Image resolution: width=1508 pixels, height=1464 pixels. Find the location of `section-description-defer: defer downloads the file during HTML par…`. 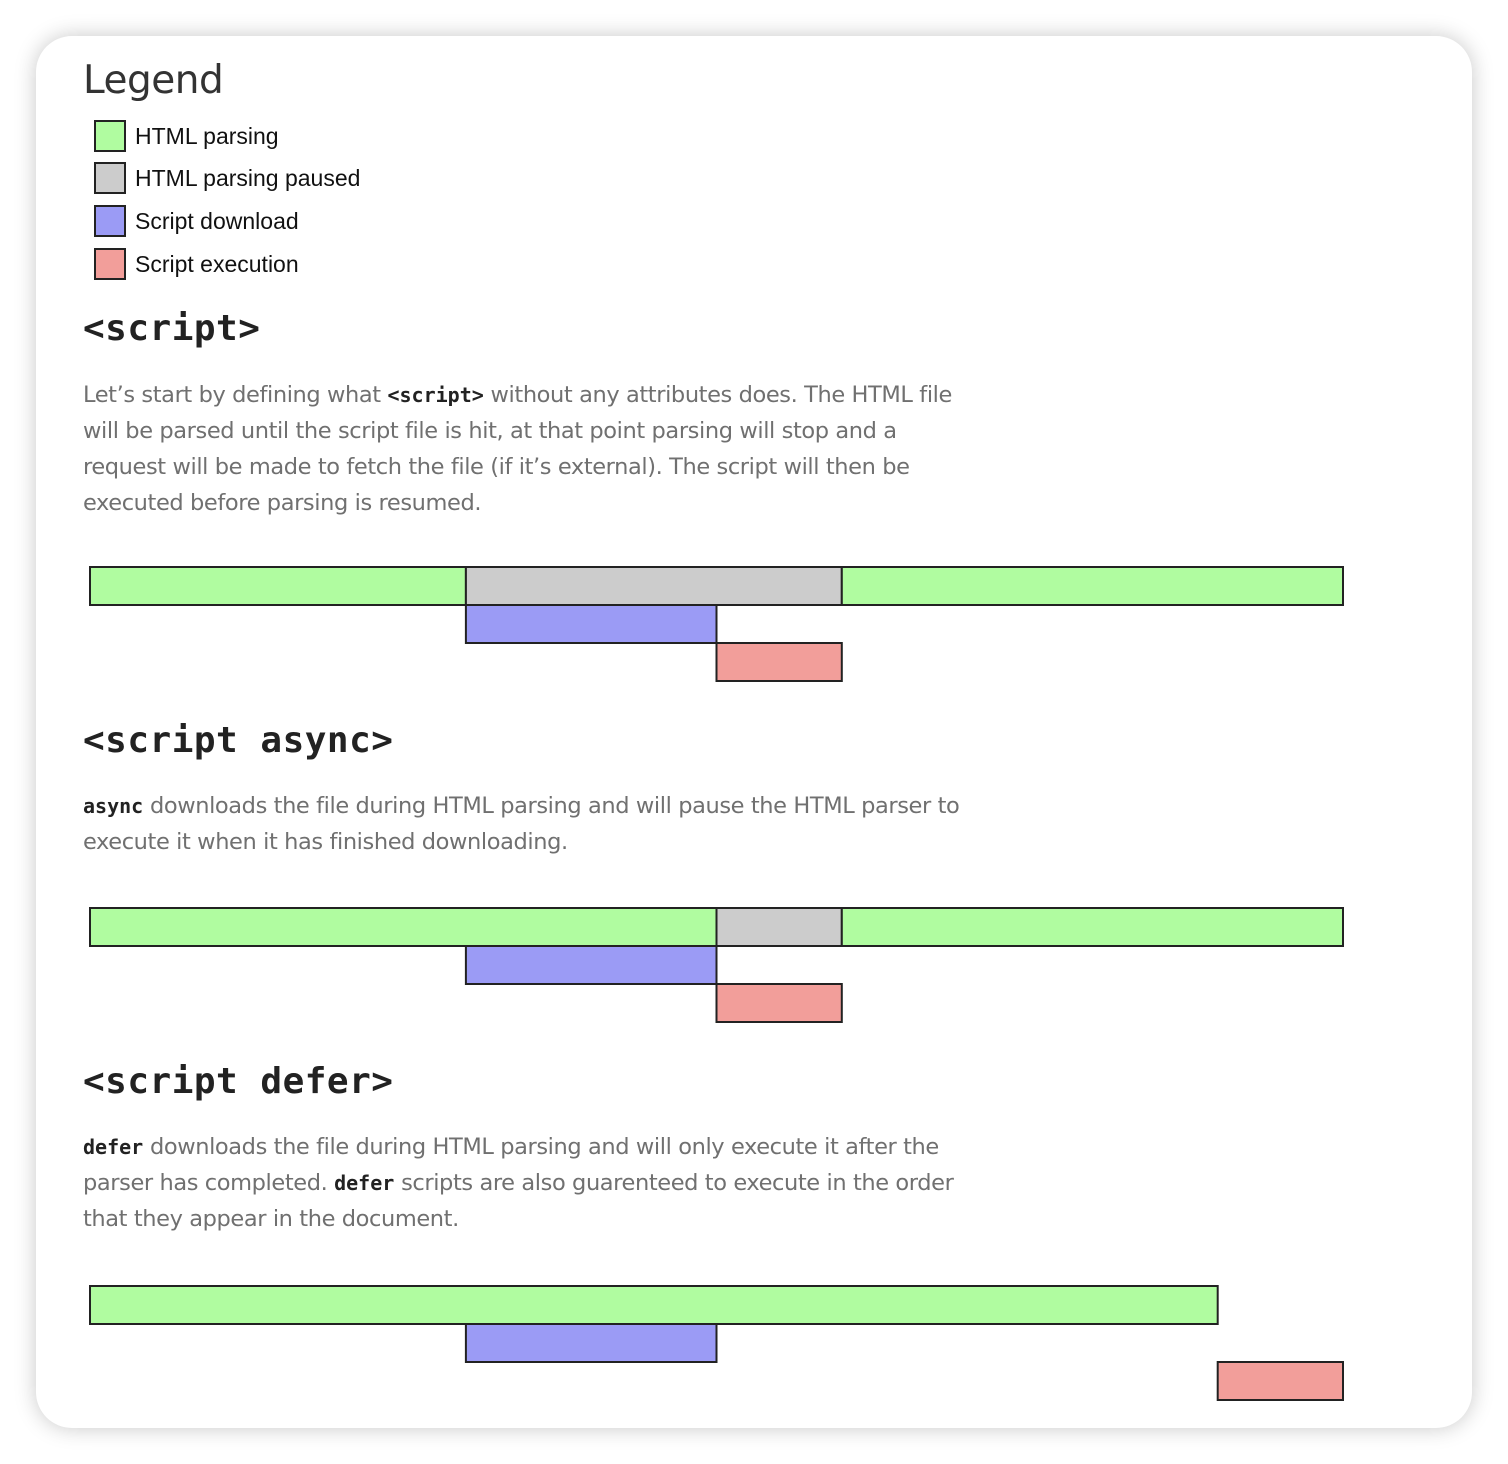

section-description-defer: defer downloads the file during HTML par… is located at coordinates (518, 1183).